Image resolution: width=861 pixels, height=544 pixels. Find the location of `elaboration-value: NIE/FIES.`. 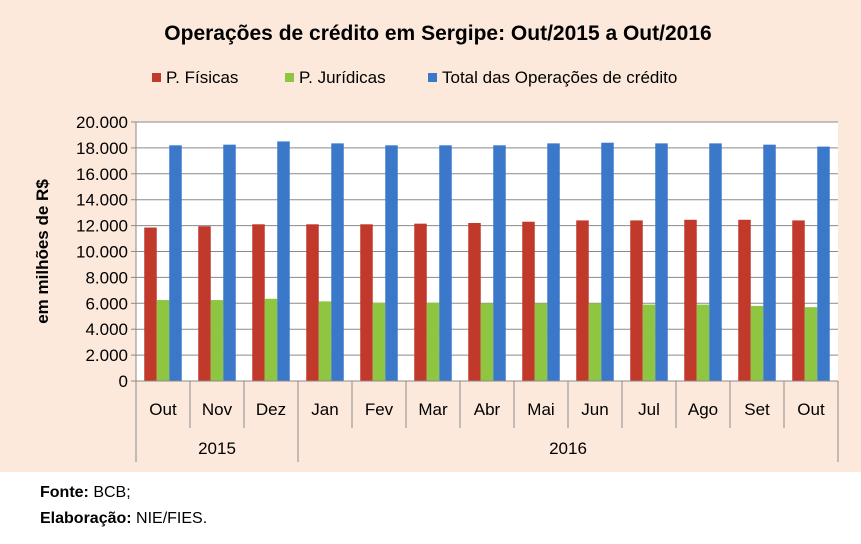

elaboration-value: NIE/FIES. is located at coordinates (169, 518).